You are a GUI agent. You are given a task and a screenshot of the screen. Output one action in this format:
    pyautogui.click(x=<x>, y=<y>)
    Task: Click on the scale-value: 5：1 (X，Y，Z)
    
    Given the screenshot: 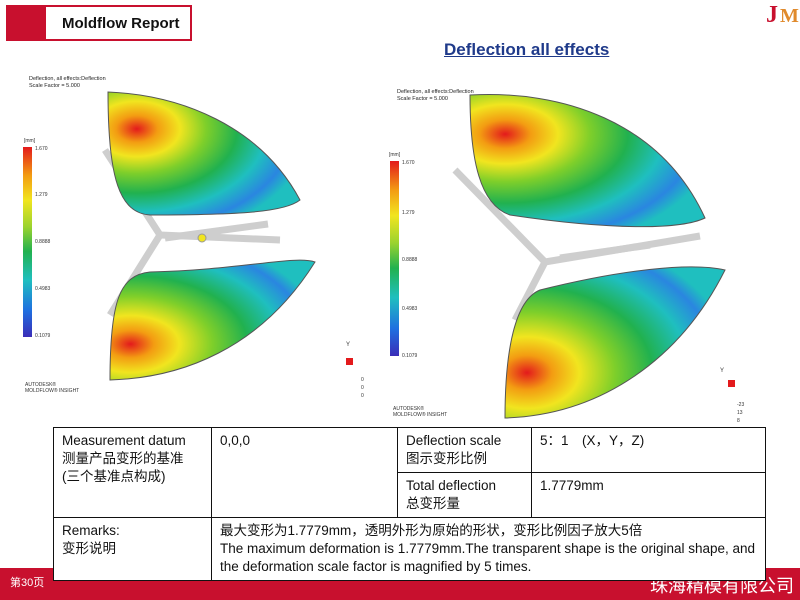 What is the action you would take?
    pyautogui.click(x=648, y=450)
    